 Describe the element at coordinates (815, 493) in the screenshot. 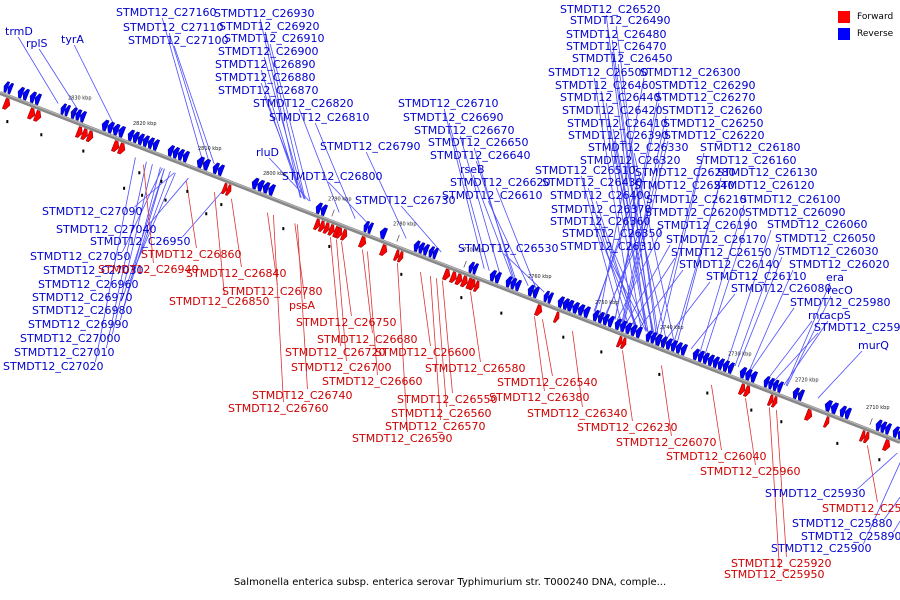

I see `gene-label: STMDT12_C25930` at that location.